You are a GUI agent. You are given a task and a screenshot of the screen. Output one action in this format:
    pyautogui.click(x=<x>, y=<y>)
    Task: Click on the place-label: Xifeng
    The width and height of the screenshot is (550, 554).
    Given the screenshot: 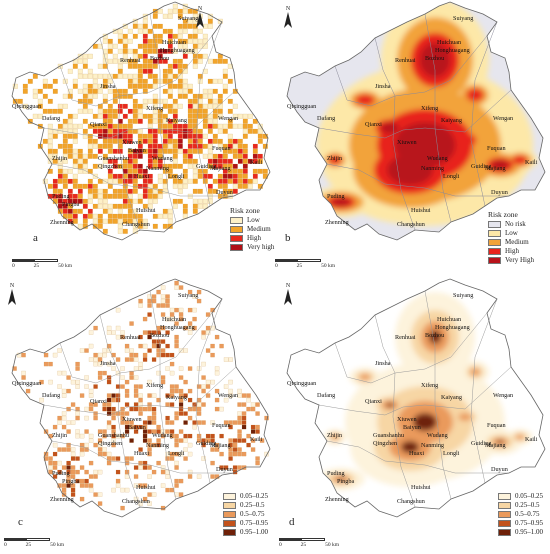 What is the action you would take?
    pyautogui.click(x=154, y=385)
    